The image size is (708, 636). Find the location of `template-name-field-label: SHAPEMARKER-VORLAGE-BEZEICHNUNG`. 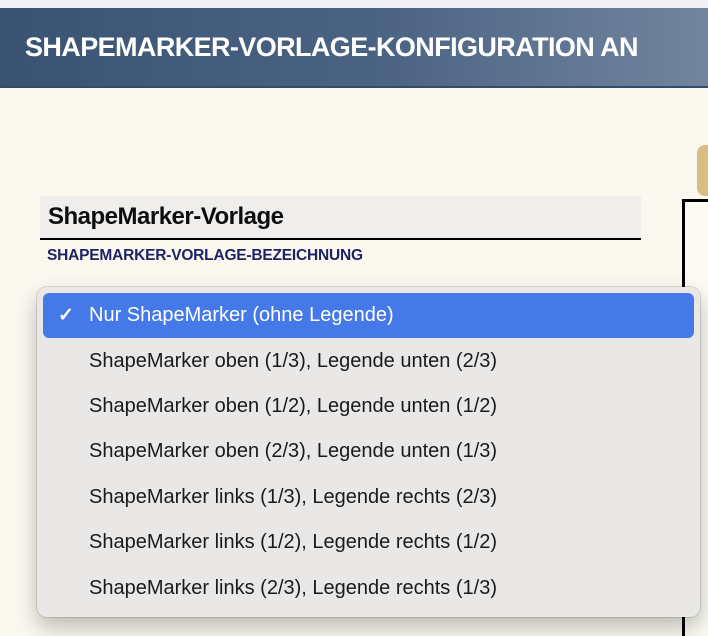

template-name-field-label: SHAPEMARKER-VORLAGE-BEZEICHNUNG is located at coordinates (205, 255).